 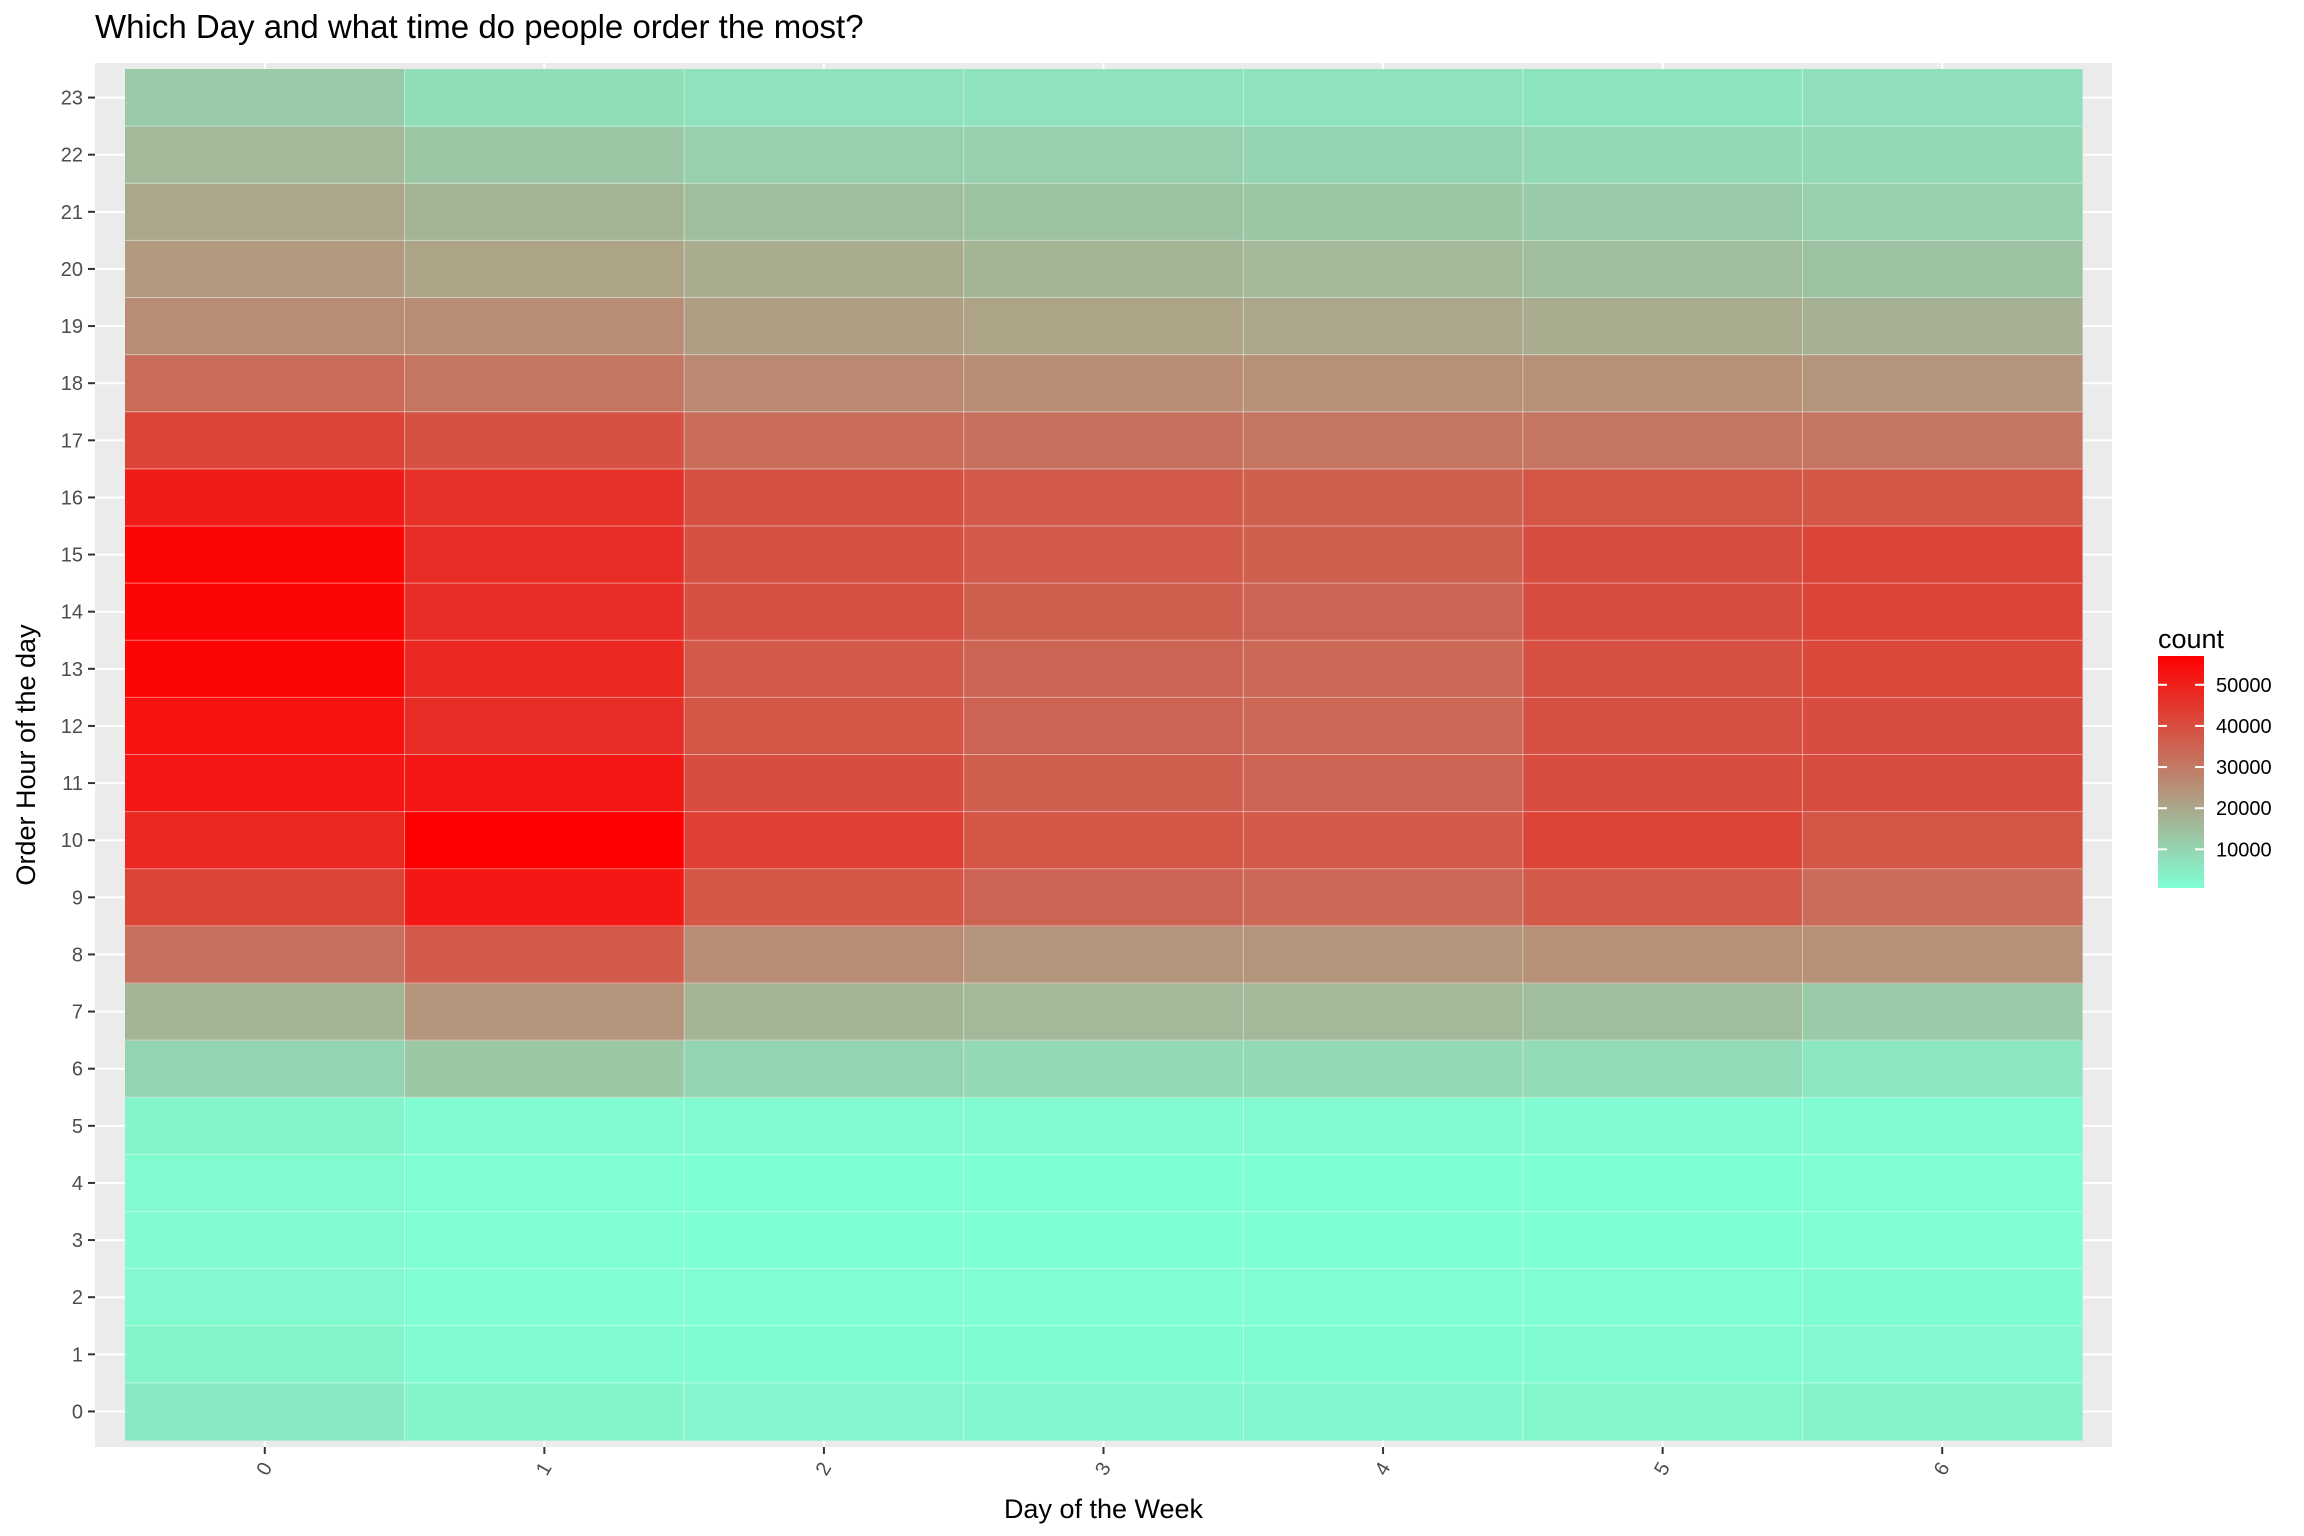 I want to click on y-tick-label: 1, so click(x=77, y=1355).